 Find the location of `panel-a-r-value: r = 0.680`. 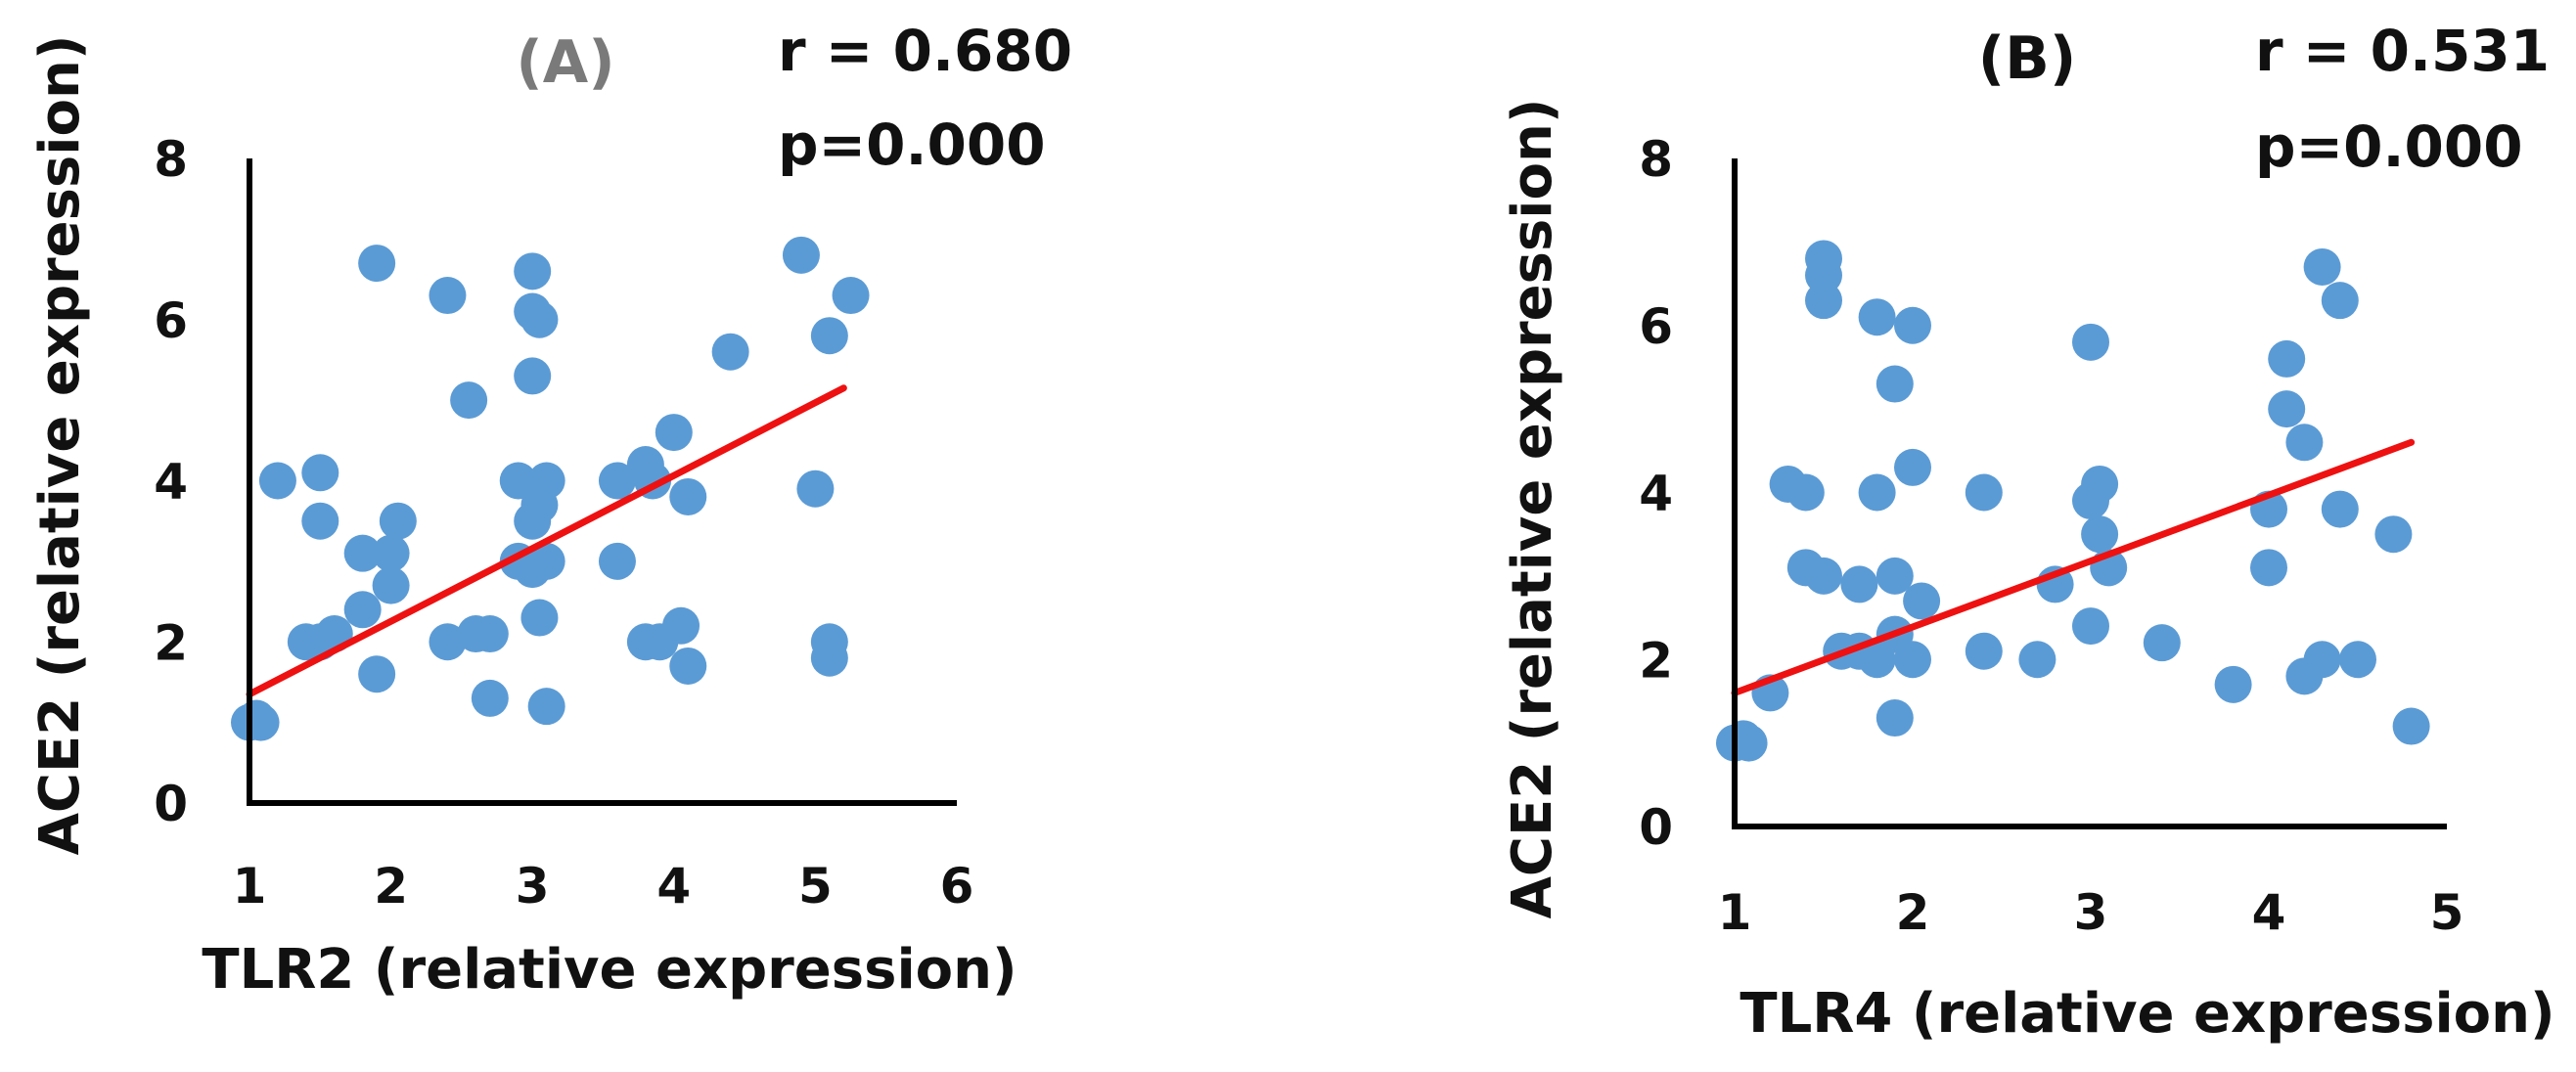

panel-a-r-value: r = 0.680 is located at coordinates (925, 51).